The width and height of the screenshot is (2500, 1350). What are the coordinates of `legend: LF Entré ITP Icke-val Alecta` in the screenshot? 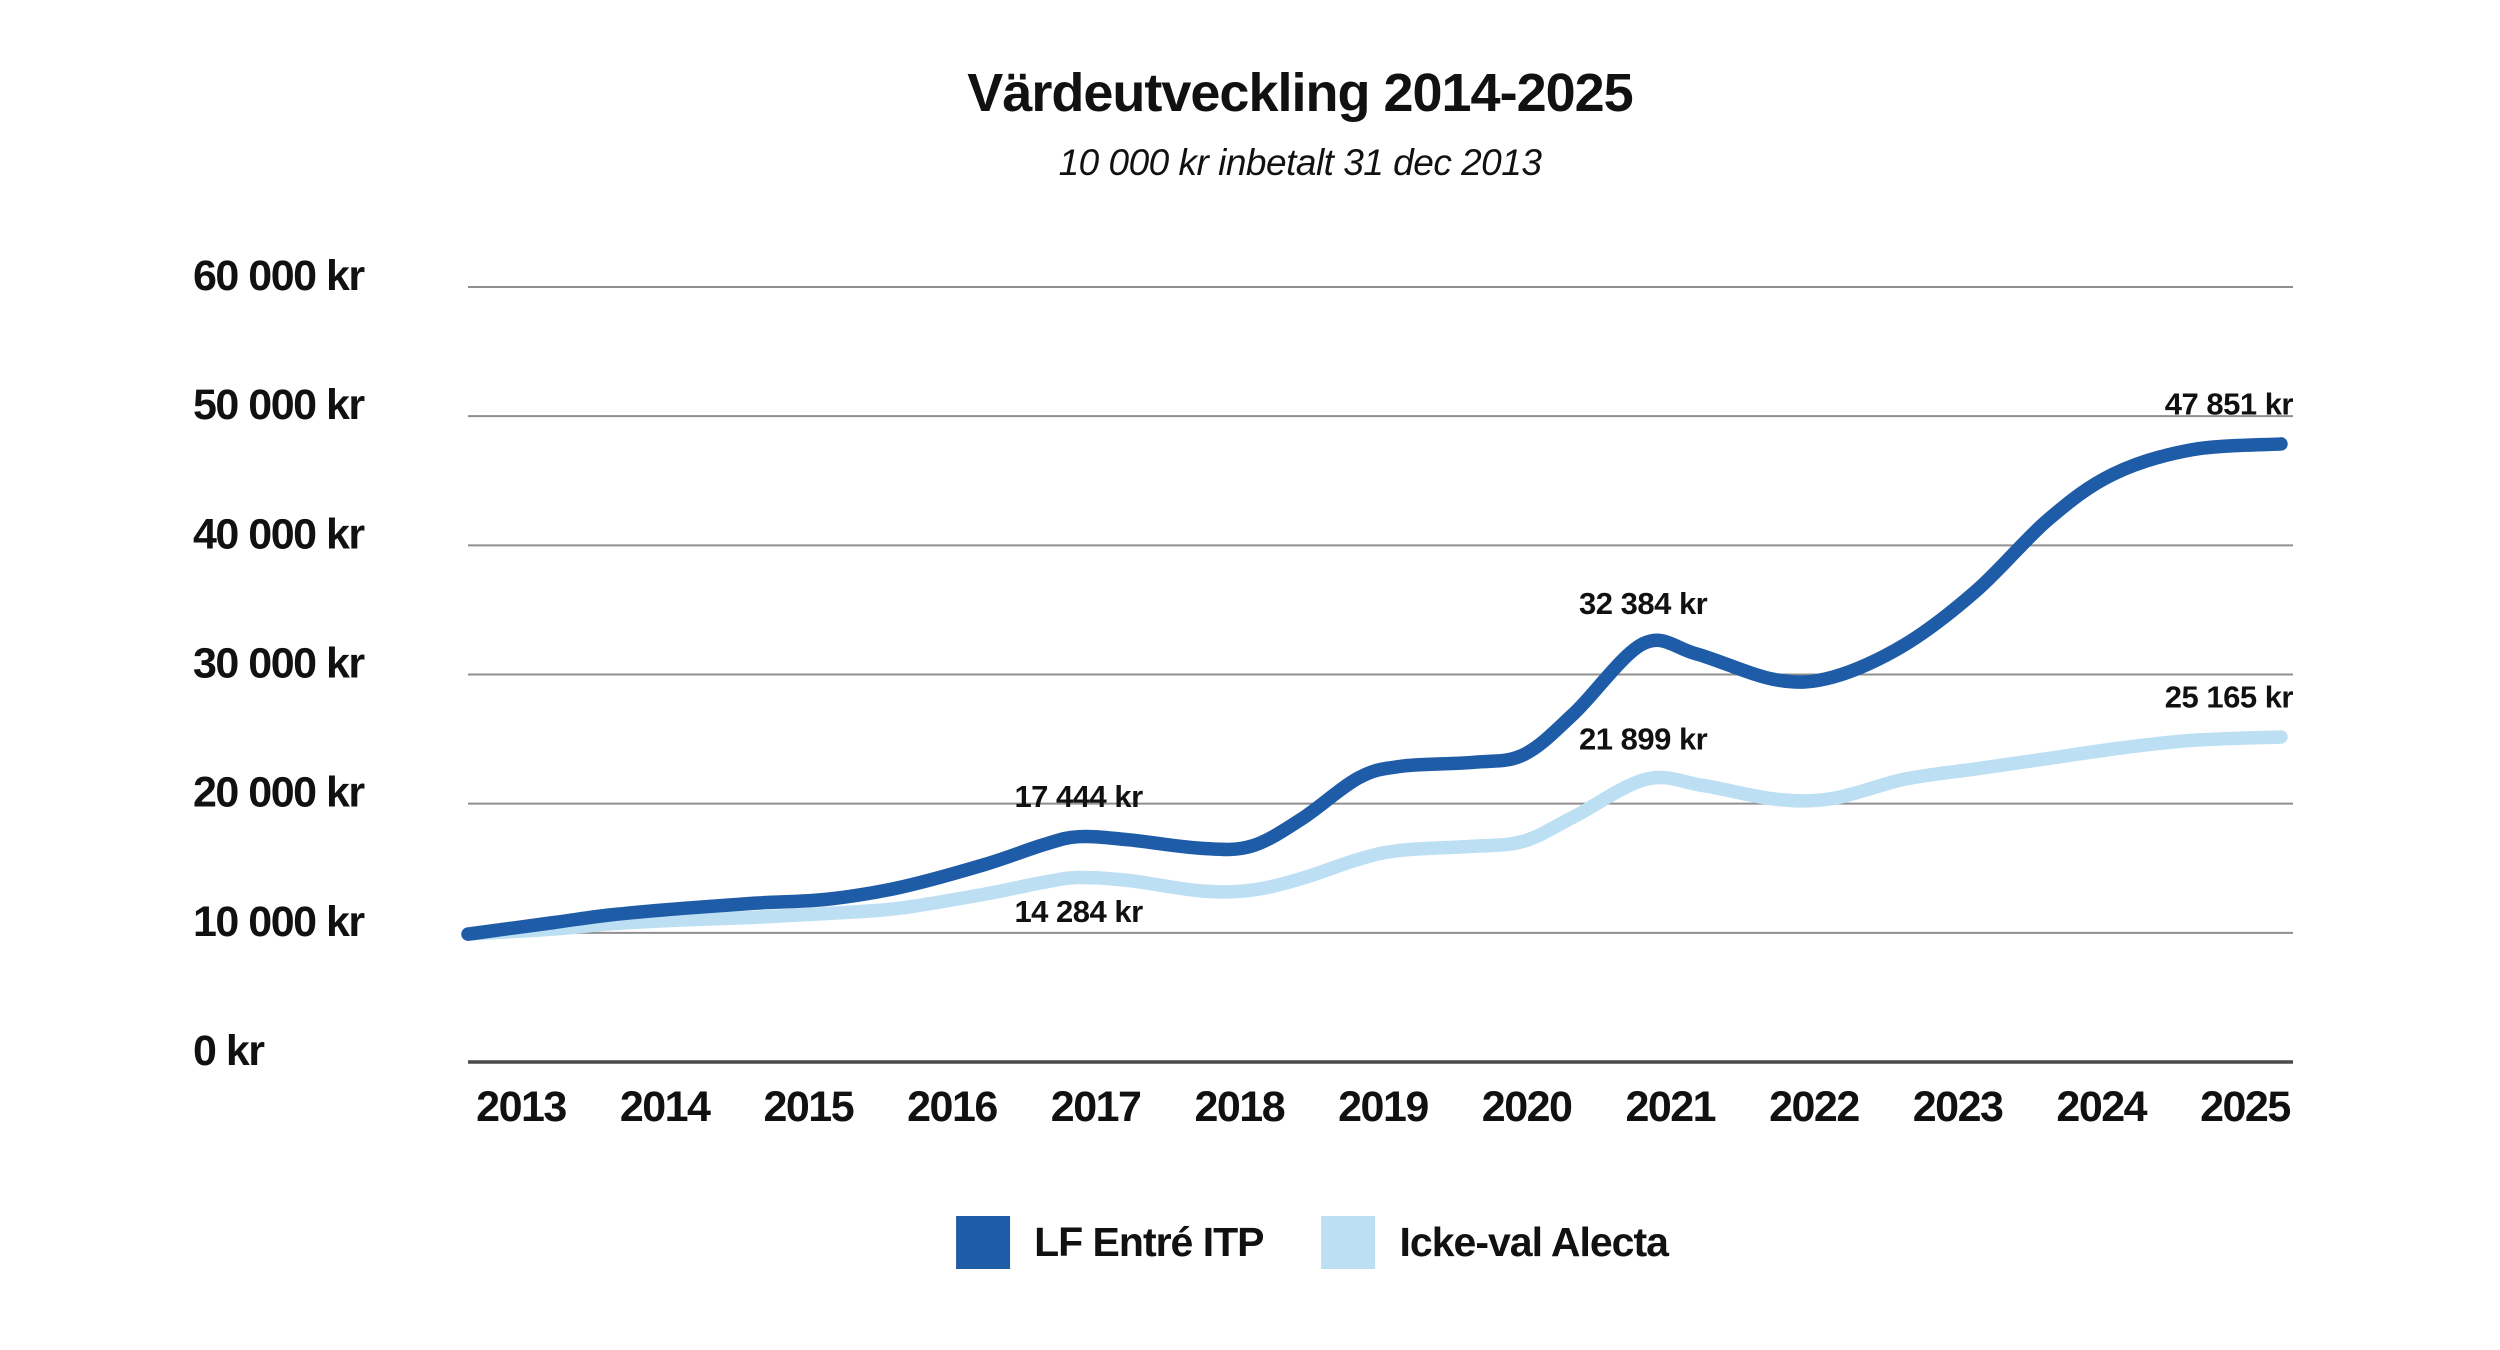 It's located at (1312, 1242).